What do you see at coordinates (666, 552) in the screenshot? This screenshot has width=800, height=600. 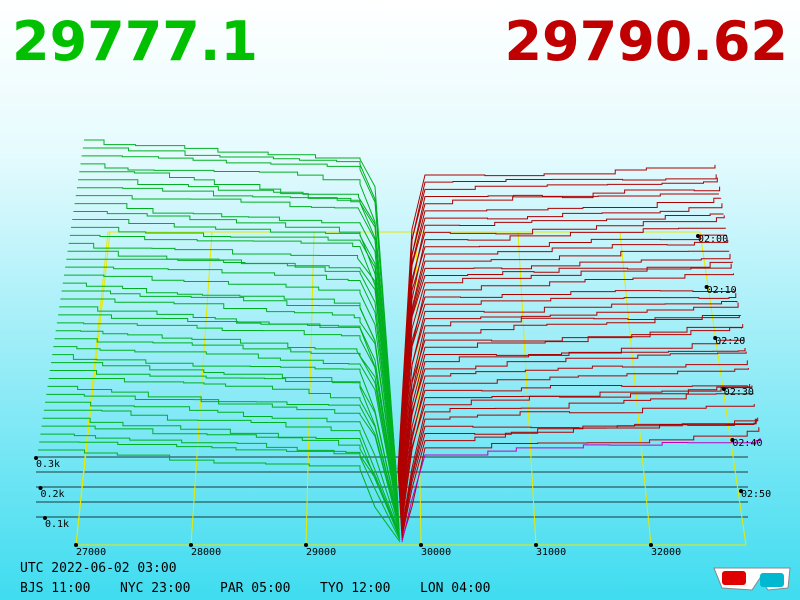 I see `price-label: 32000` at bounding box center [666, 552].